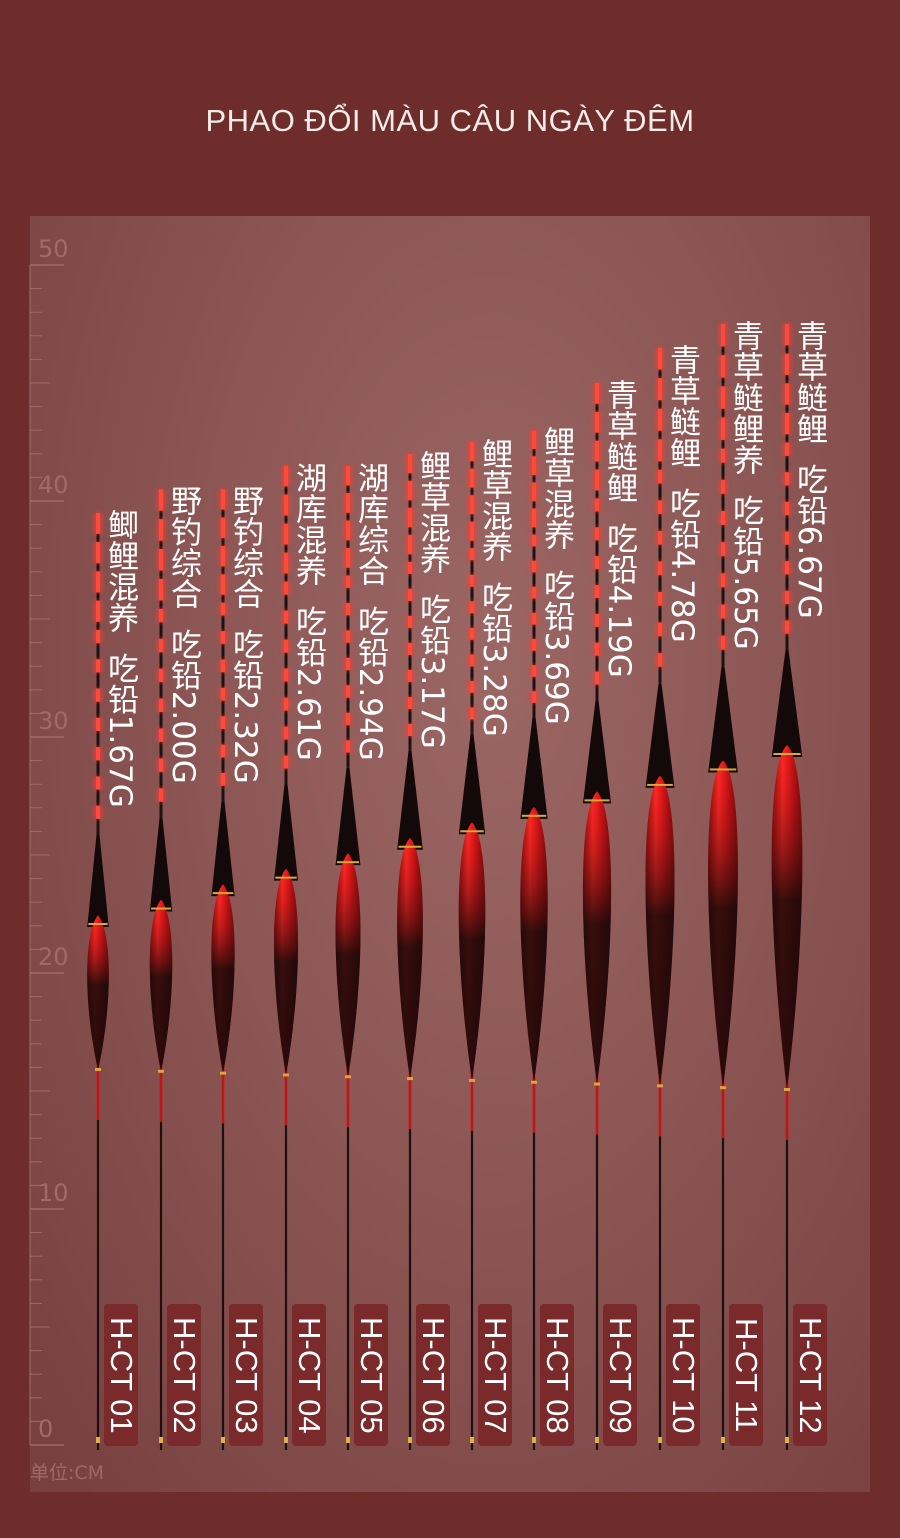  What do you see at coordinates (245, 634) in the screenshot?
I see `float-spec-label: 野钓综合 吃铅2.32G` at bounding box center [245, 634].